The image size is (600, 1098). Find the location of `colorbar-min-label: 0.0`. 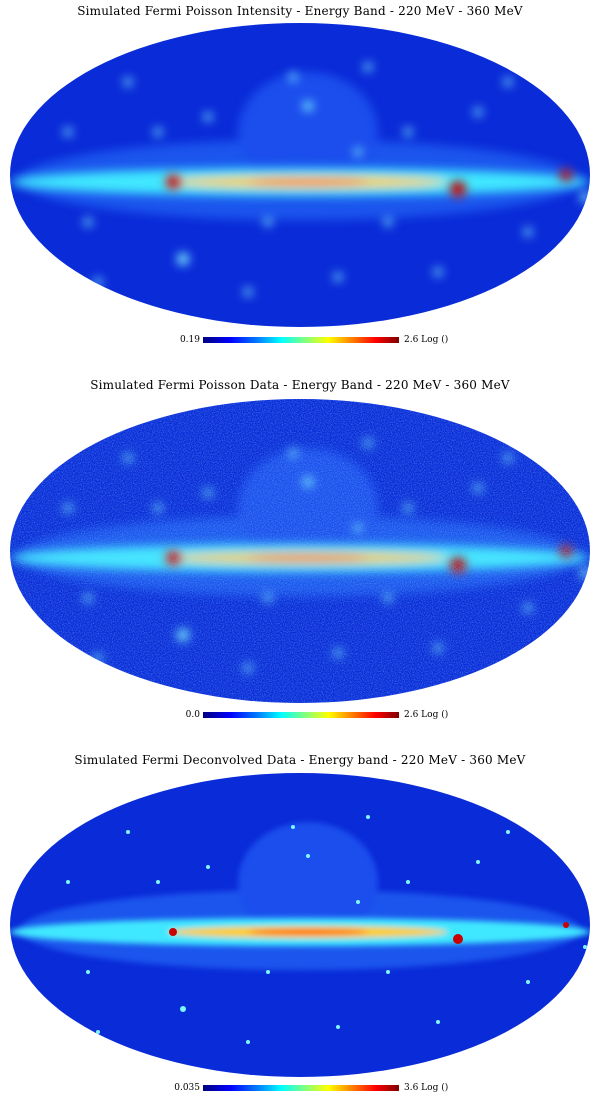

colorbar-min-label: 0.0 is located at coordinates (192, 715).